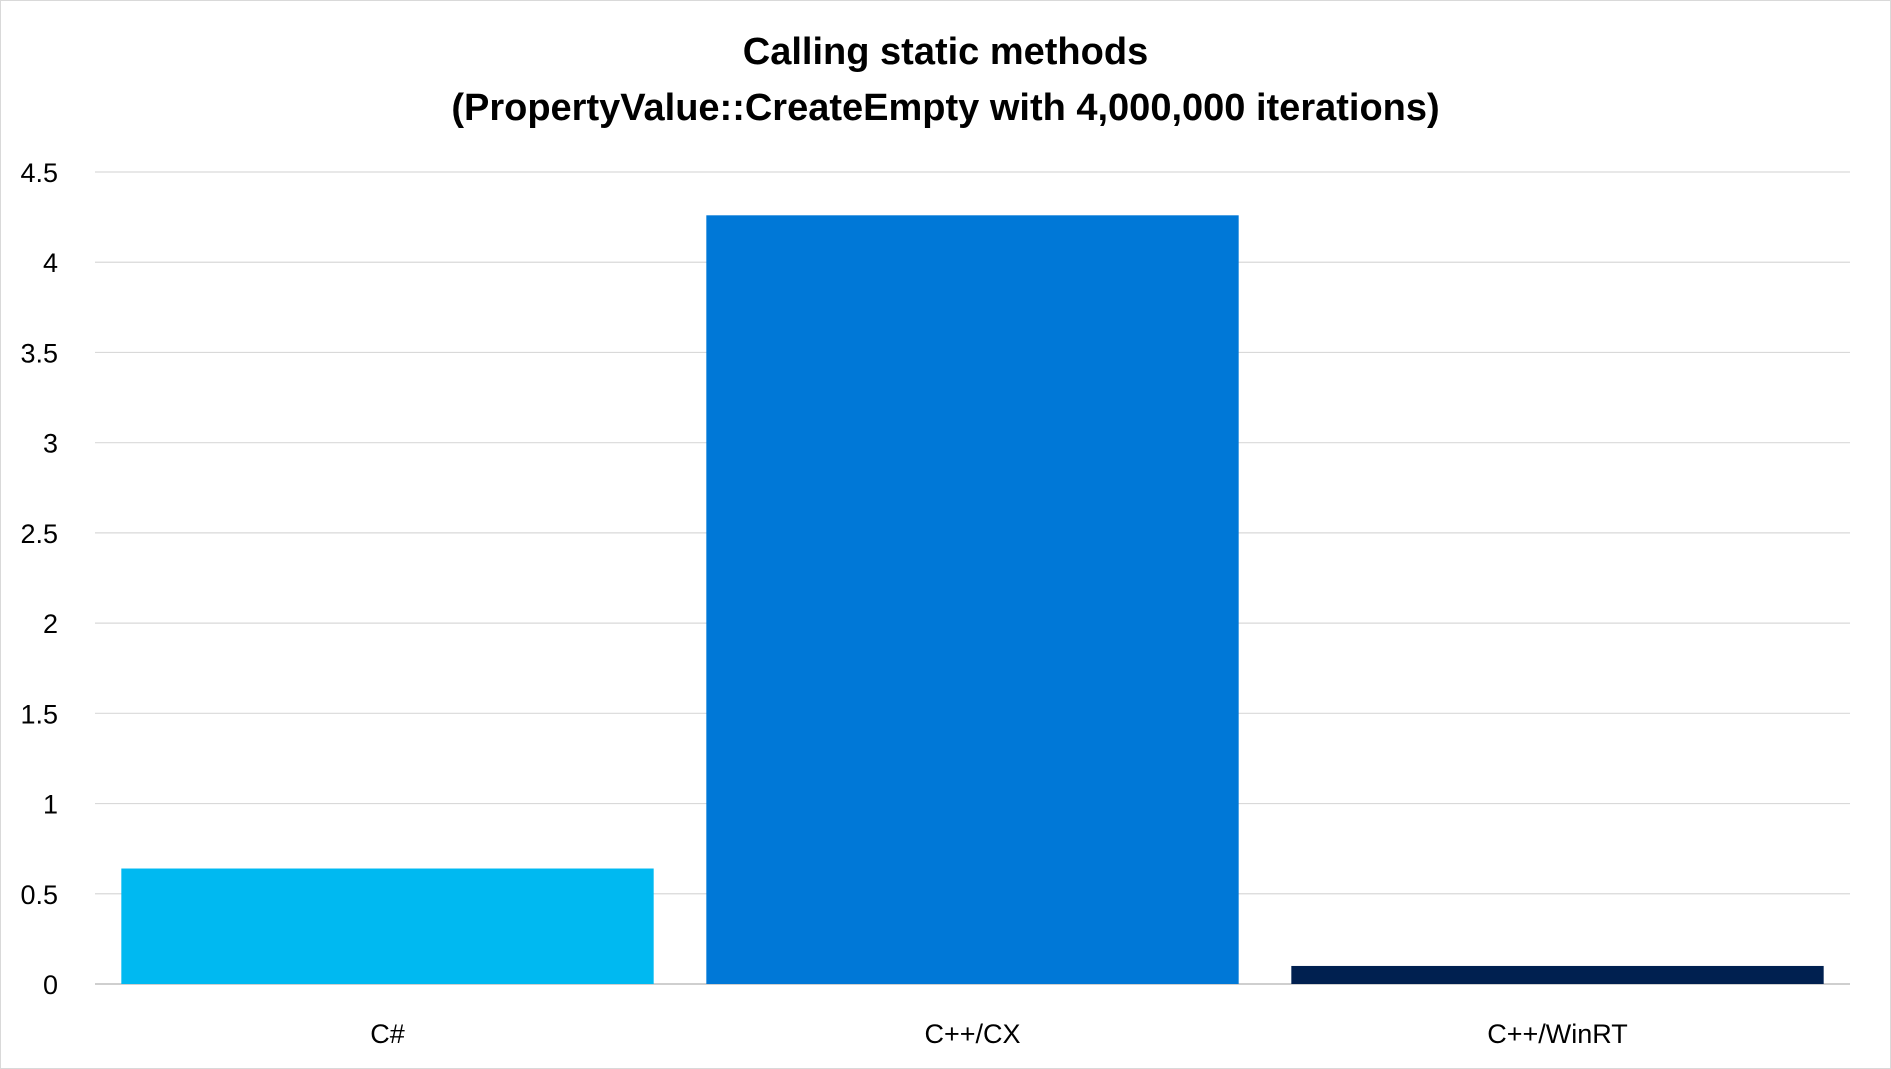  I want to click on y-tick-label: 1, so click(50, 805).